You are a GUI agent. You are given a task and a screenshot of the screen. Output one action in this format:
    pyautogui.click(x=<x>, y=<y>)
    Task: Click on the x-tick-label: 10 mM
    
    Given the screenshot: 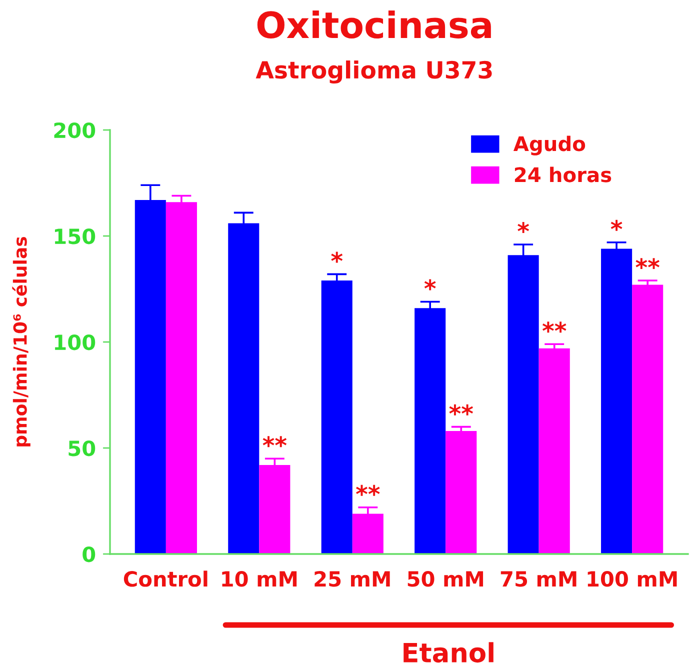 What is the action you would take?
    pyautogui.click(x=259, y=579)
    